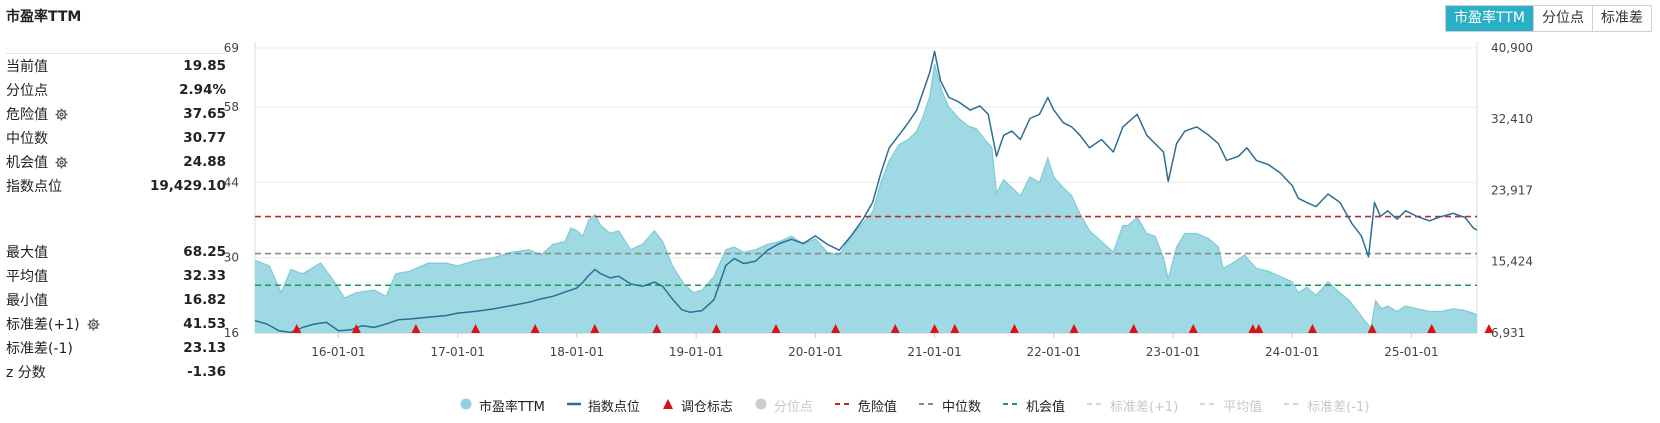  What do you see at coordinates (231, 48) in the screenshot?
I see `y-tick-label-left: 69` at bounding box center [231, 48].